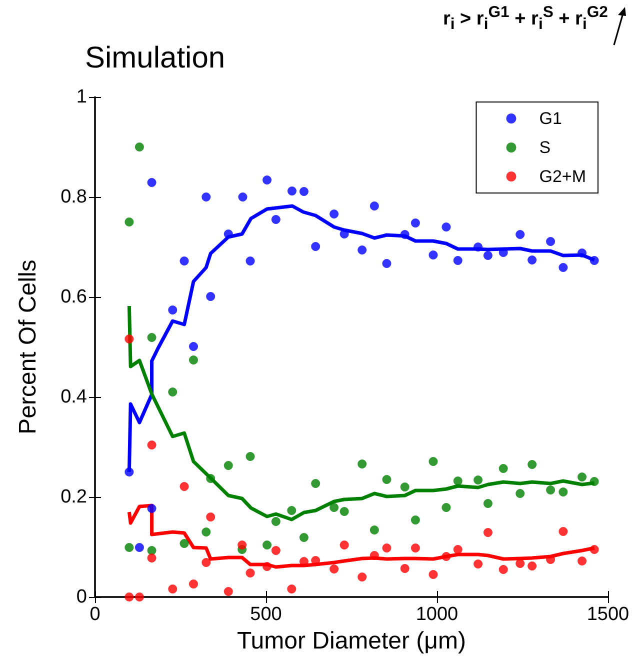 Image resolution: width=638 pixels, height=662 pixels. Describe the element at coordinates (545, 147) in the screenshot. I see `legend-label: S` at that location.